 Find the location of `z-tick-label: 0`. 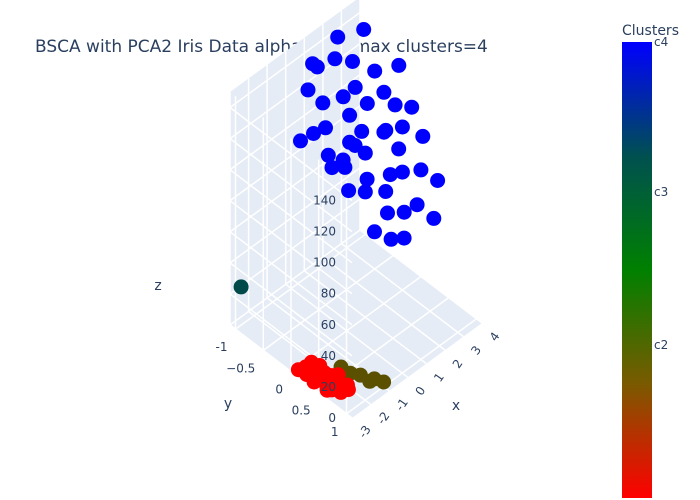

z-tick-label: 0 is located at coordinates (332, 418).